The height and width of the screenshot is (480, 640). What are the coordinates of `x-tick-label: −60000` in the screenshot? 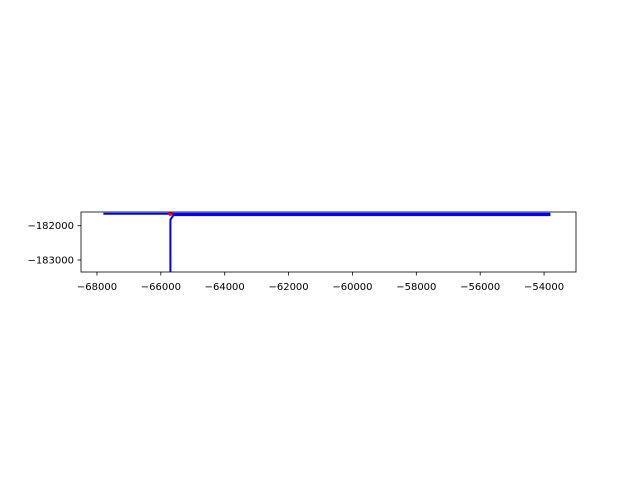 It's located at (352, 287).